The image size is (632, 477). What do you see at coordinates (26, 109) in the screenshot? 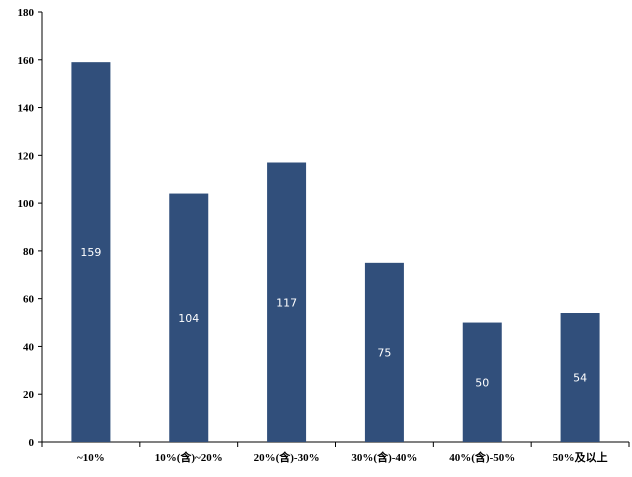
I see `y-tick-label: 140` at bounding box center [26, 109].